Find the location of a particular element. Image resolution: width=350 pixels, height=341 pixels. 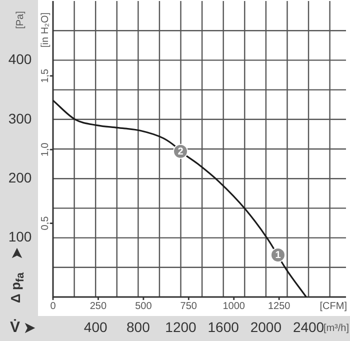

x2-tick-label: 1600 is located at coordinates (224, 326).